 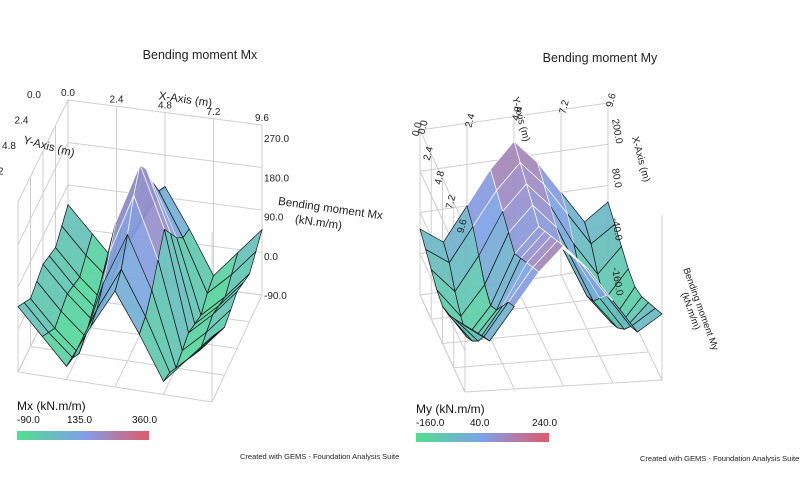 I want to click on my-colorbar-ticks: -160.0 40.0 240.0, so click(x=491, y=424).